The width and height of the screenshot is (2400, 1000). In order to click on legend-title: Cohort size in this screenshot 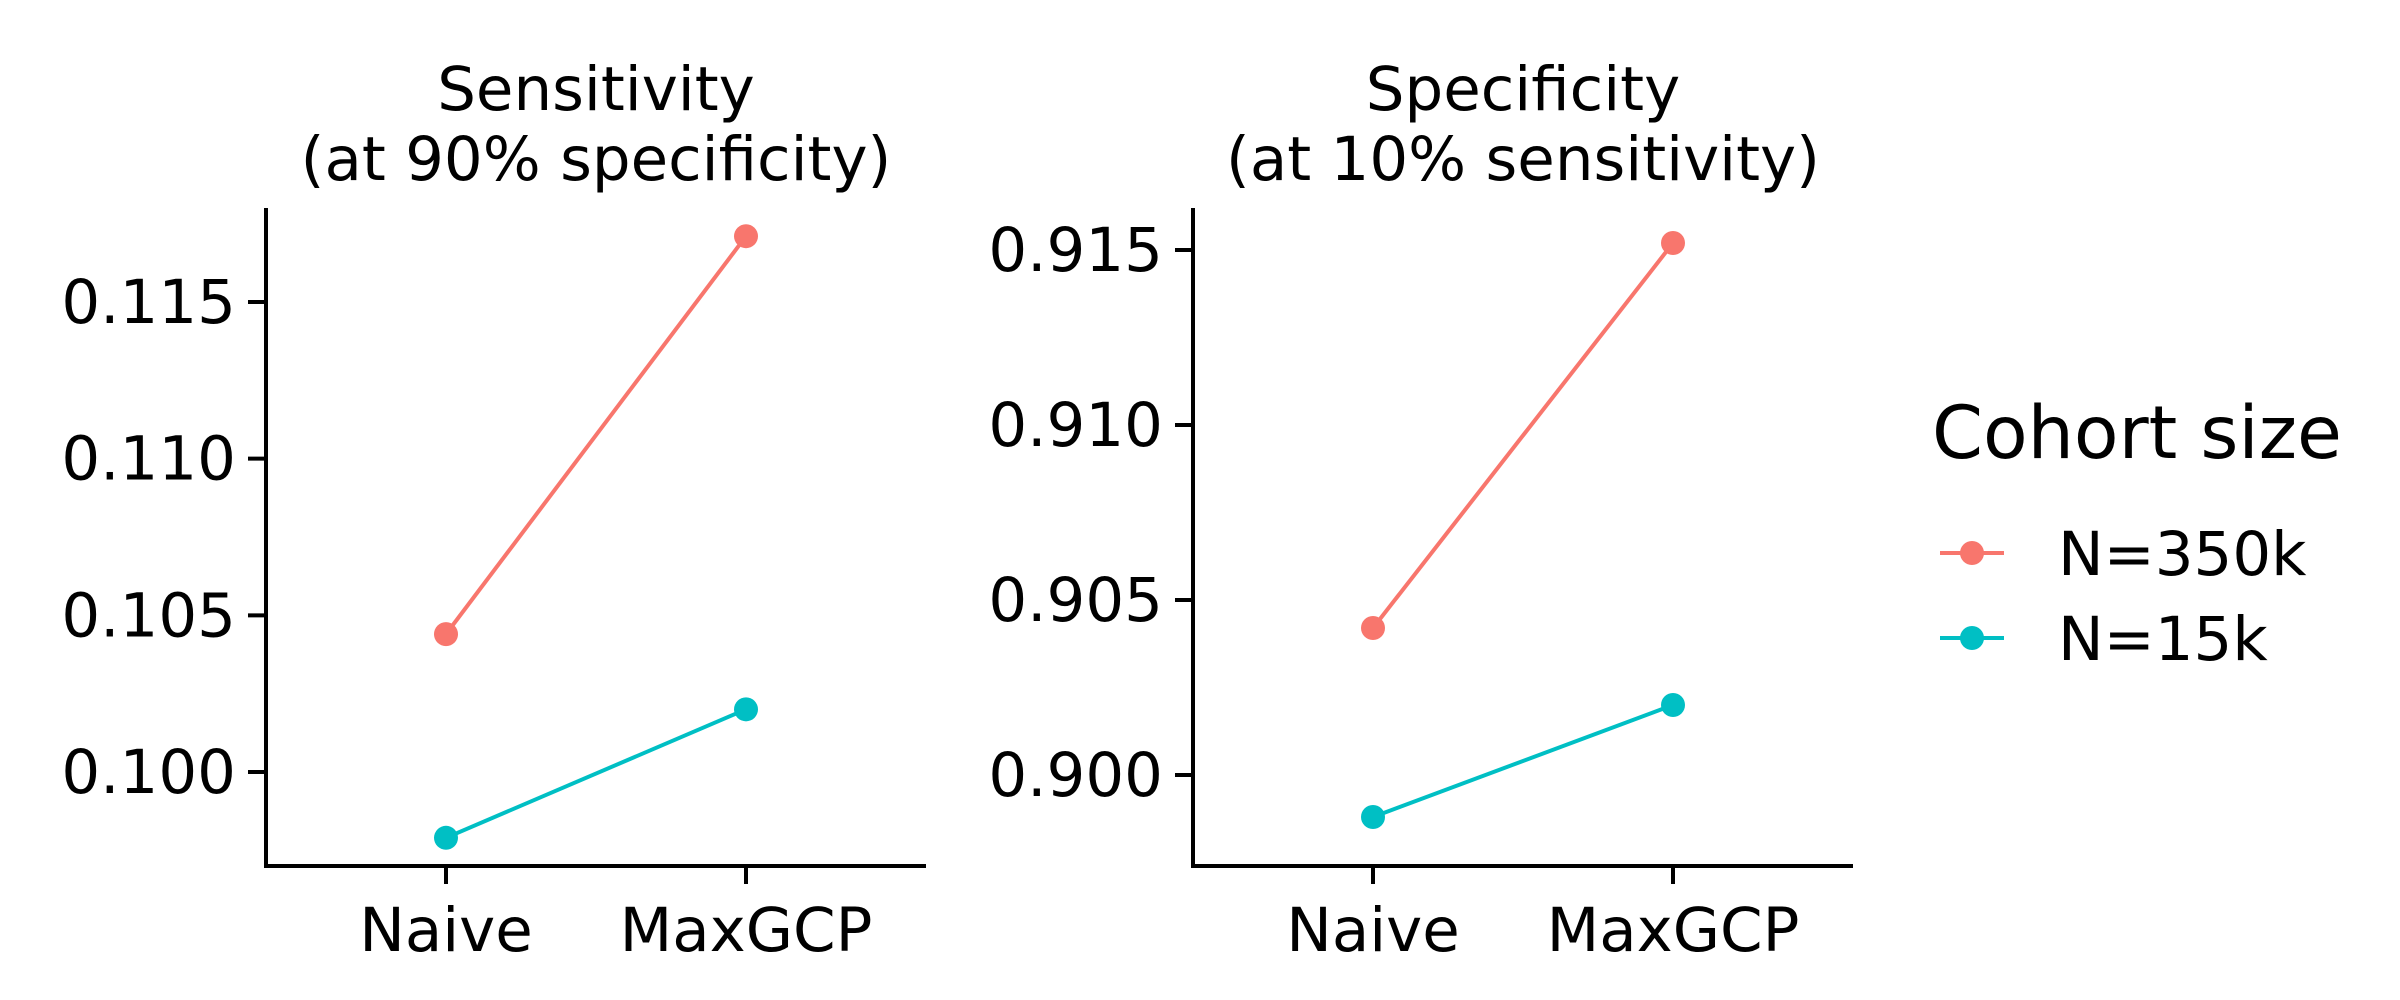, I will do `click(2137, 433)`.